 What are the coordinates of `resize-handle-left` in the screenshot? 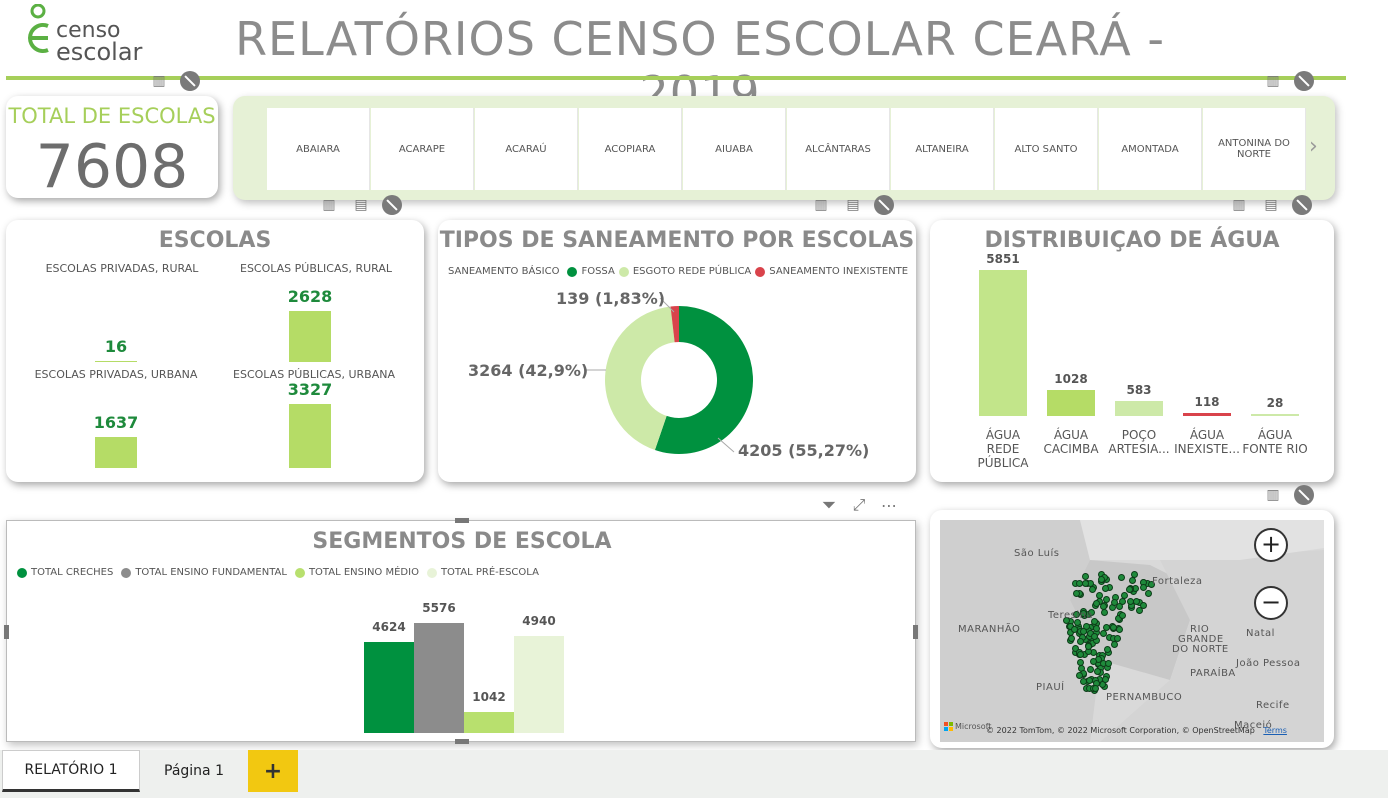 It's located at (6, 632).